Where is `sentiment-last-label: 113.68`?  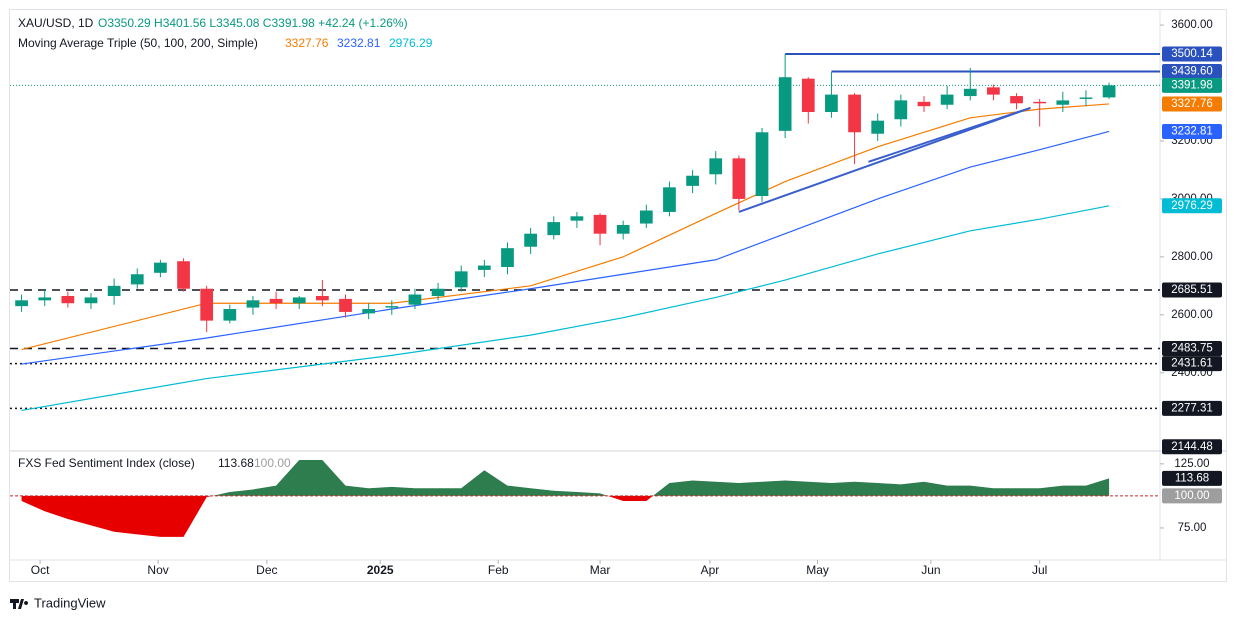 sentiment-last-label: 113.68 is located at coordinates (1192, 478).